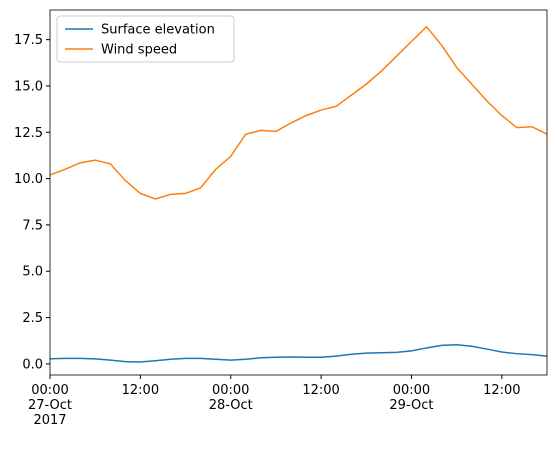 Image resolution: width=556 pixels, height=449 pixels. Describe the element at coordinates (32, 318) in the screenshot. I see `y-tick-label: 2.5` at that location.